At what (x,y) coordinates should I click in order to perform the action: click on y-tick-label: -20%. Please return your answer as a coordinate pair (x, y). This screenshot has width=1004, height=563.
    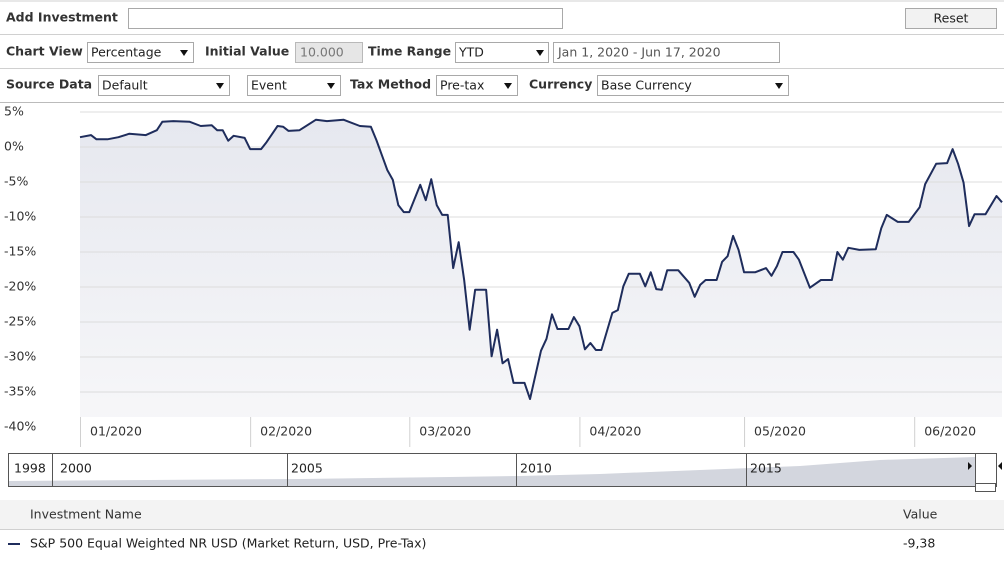
    Looking at the image, I should click on (20, 286).